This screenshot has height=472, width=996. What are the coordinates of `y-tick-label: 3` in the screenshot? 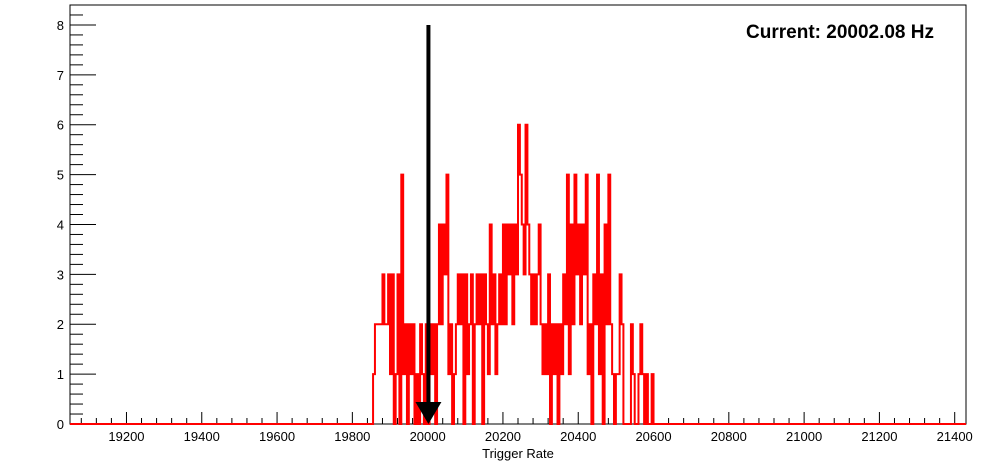 It's located at (60, 274).